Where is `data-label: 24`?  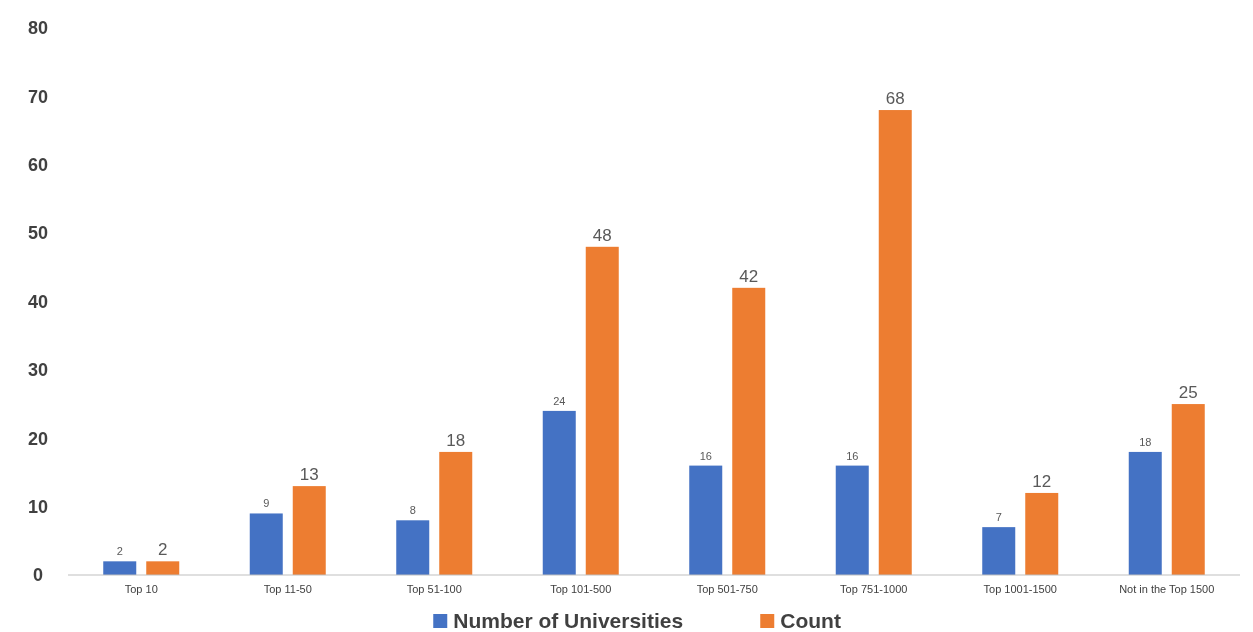 data-label: 24 is located at coordinates (559, 400).